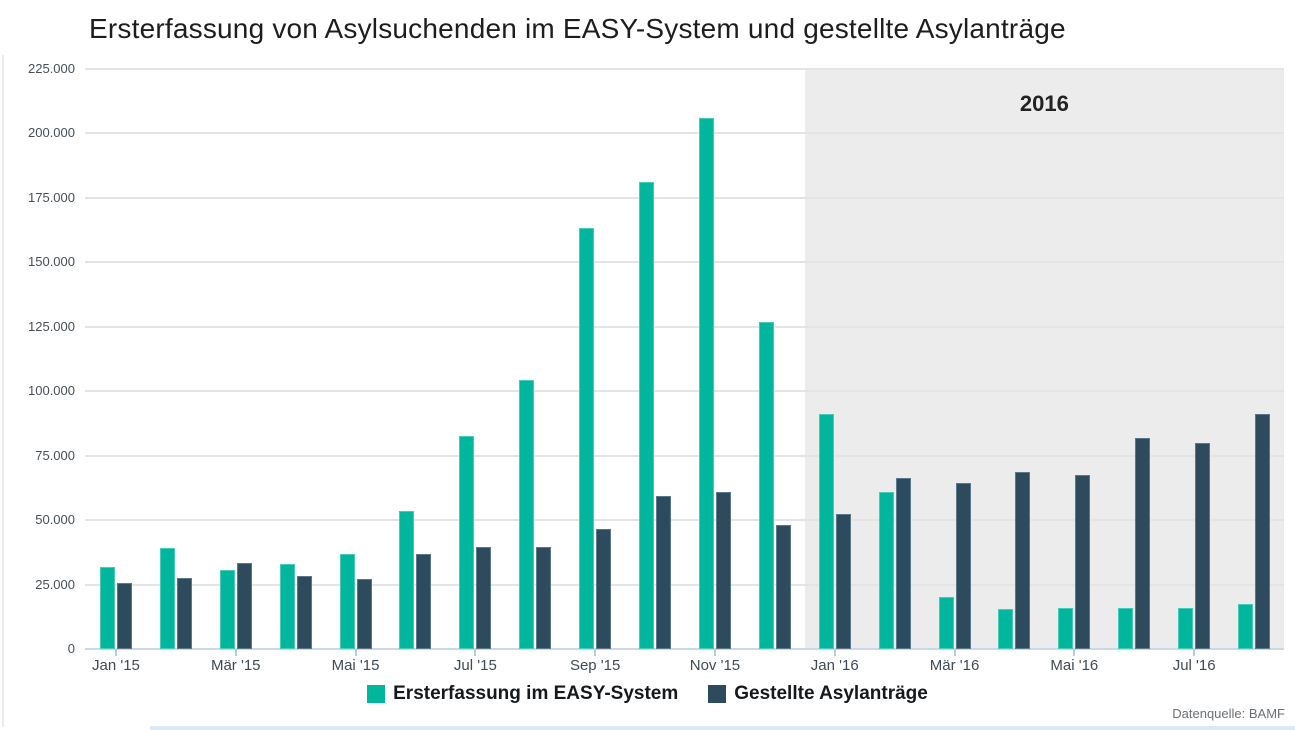 The image size is (1295, 730). I want to click on y-tick-label: 50.000, so click(55, 520).